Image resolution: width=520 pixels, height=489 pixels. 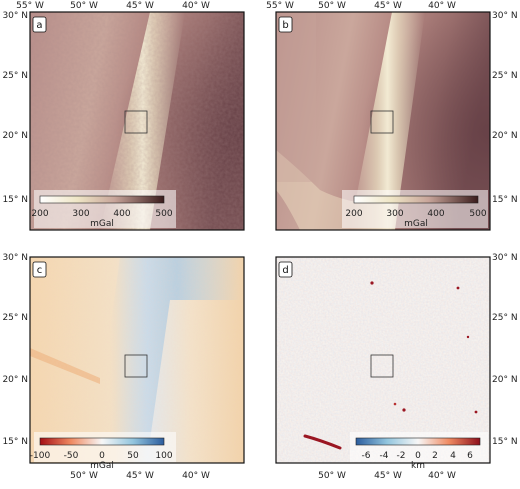 I want to click on study-area-box-a, so click(x=136, y=122).